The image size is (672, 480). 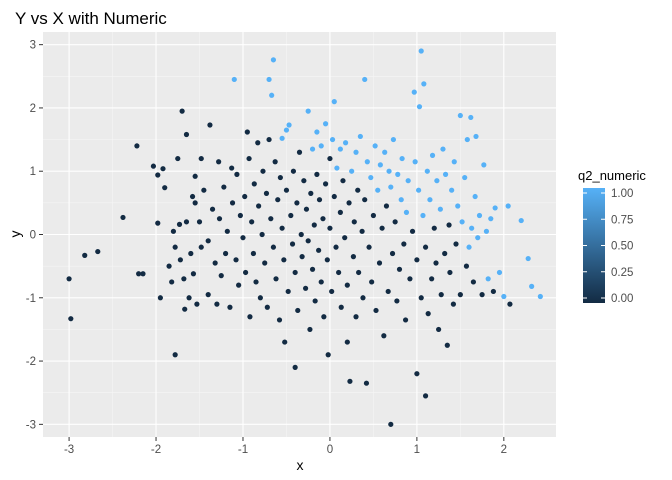 I want to click on legend-tick-label: 0.25, so click(x=622, y=273).